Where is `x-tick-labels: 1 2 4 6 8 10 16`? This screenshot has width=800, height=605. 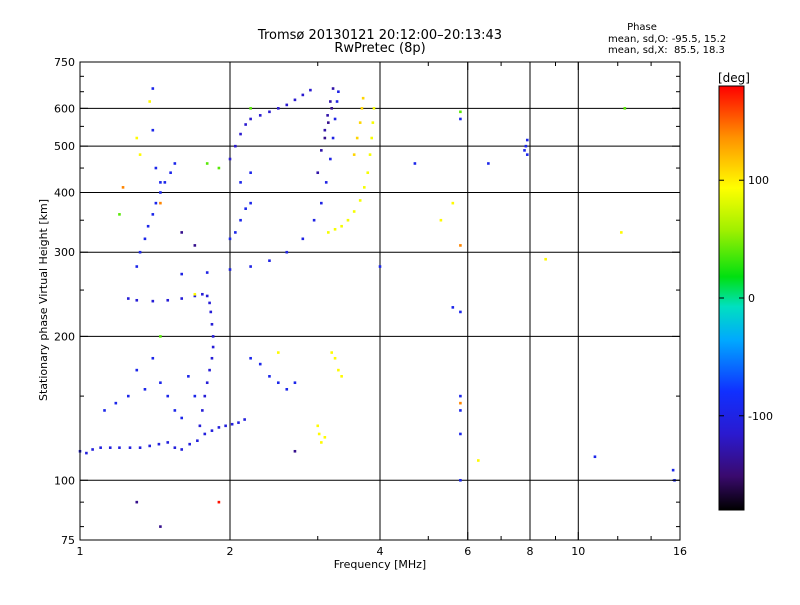 x-tick-labels: 1 2 4 6 8 10 16 is located at coordinates (382, 551).